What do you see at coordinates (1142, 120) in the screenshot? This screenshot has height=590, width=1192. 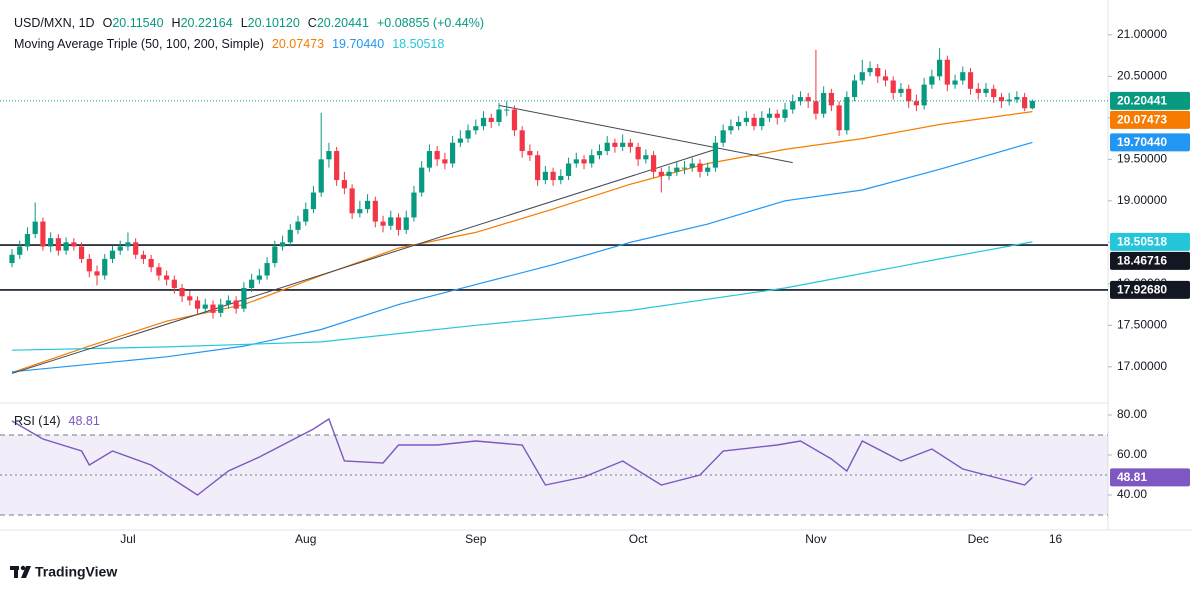 I see `price-badge-label: 20.07473` at bounding box center [1142, 120].